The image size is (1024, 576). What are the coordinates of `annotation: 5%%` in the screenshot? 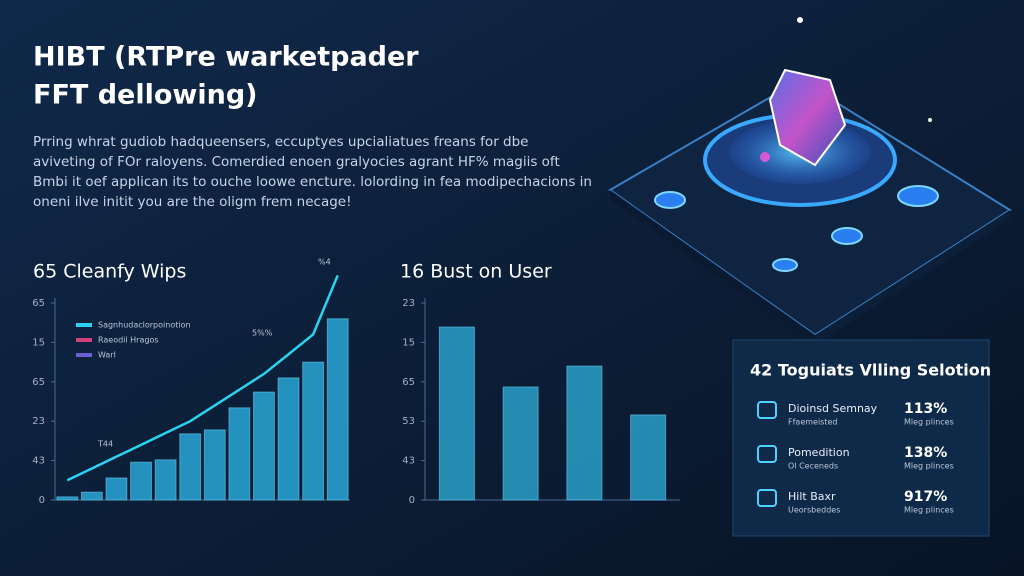 It's located at (262, 333).